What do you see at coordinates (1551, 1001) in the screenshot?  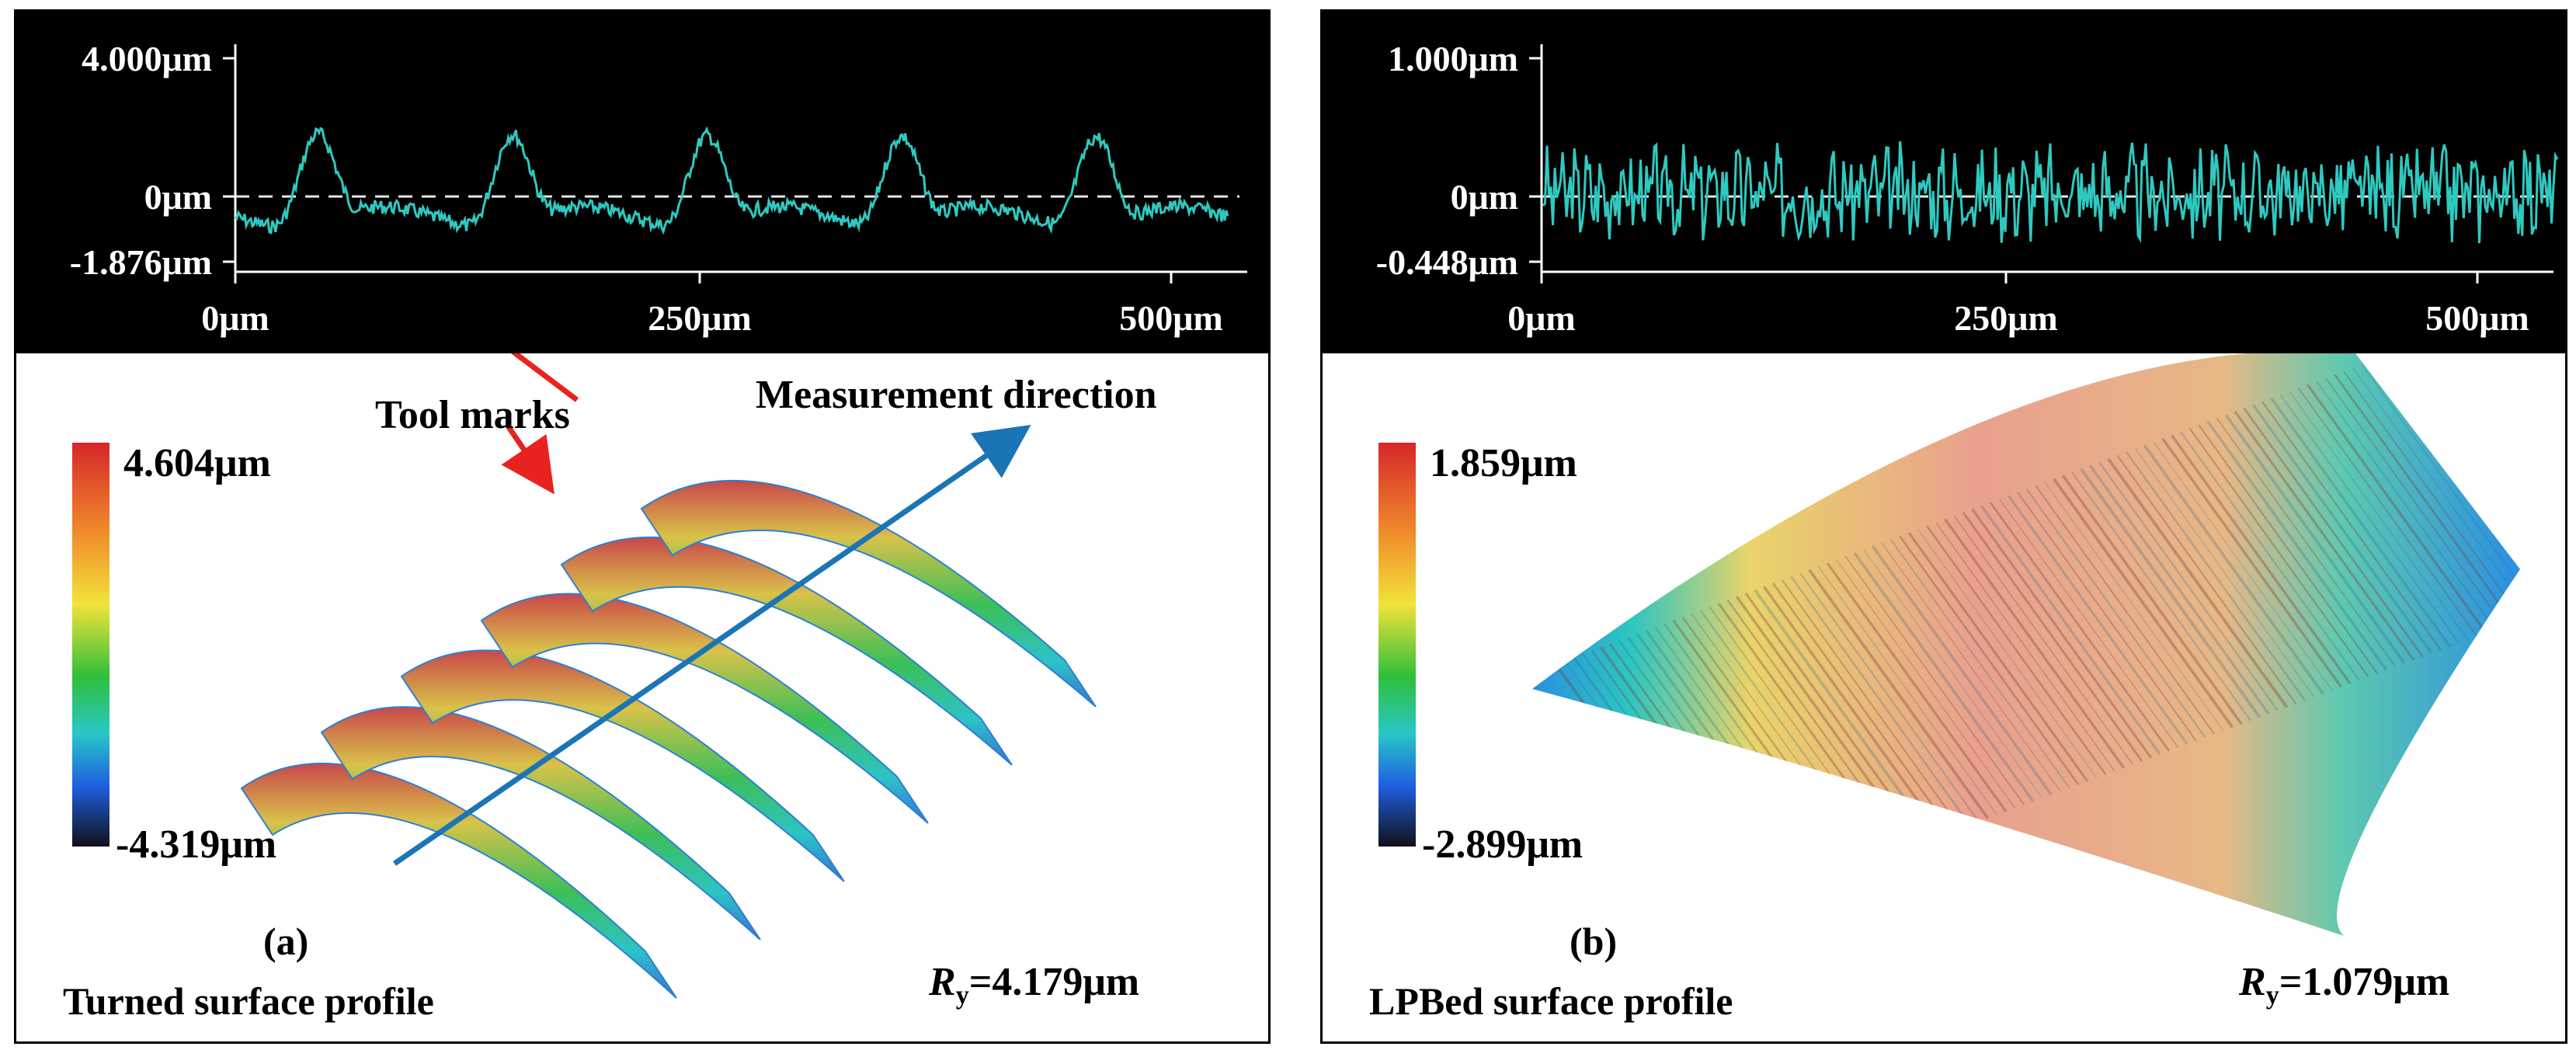 I see `title-b: LPBed surface profile` at bounding box center [1551, 1001].